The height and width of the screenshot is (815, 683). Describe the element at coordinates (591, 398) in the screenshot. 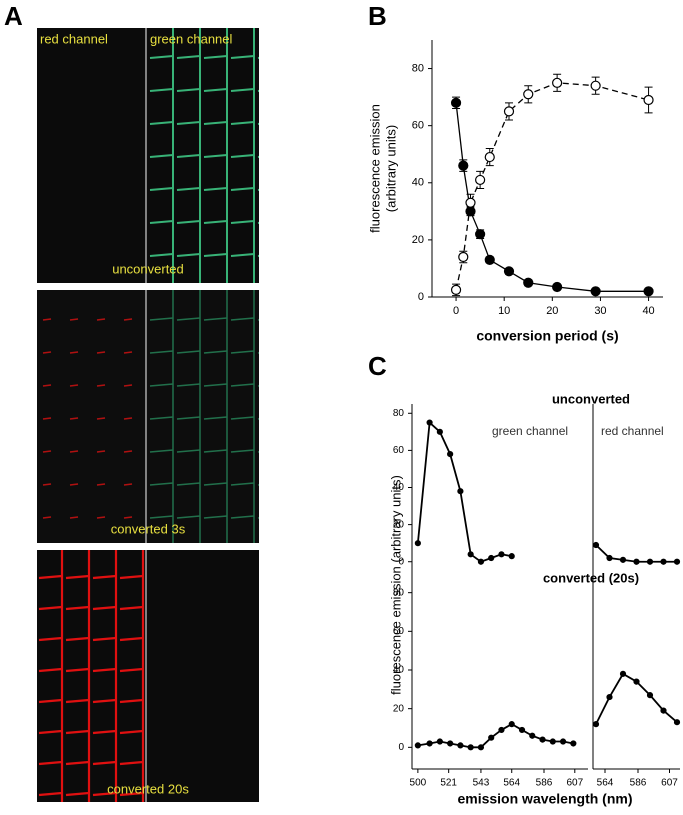

I see `chart-title: unconverted` at that location.